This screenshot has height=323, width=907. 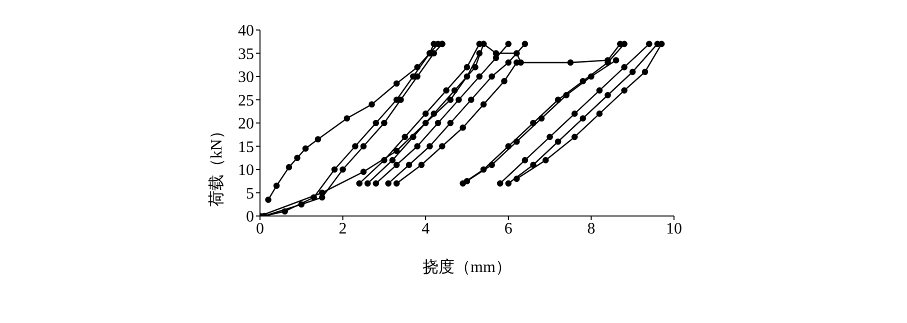 I want to click on x-tick-label: 8, so click(x=591, y=229).